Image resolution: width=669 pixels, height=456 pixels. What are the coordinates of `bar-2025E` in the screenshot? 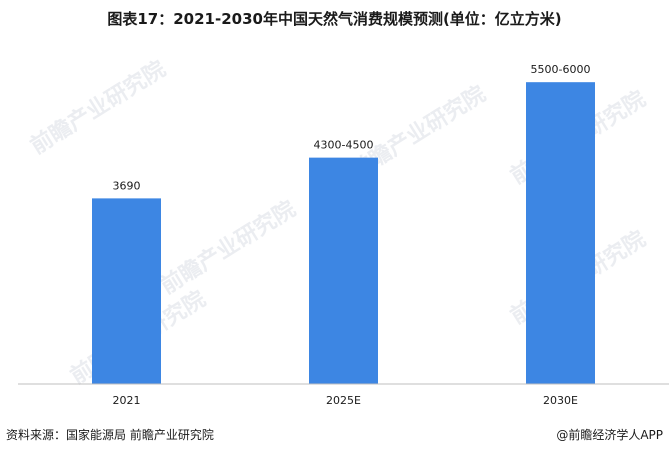 It's located at (343, 270).